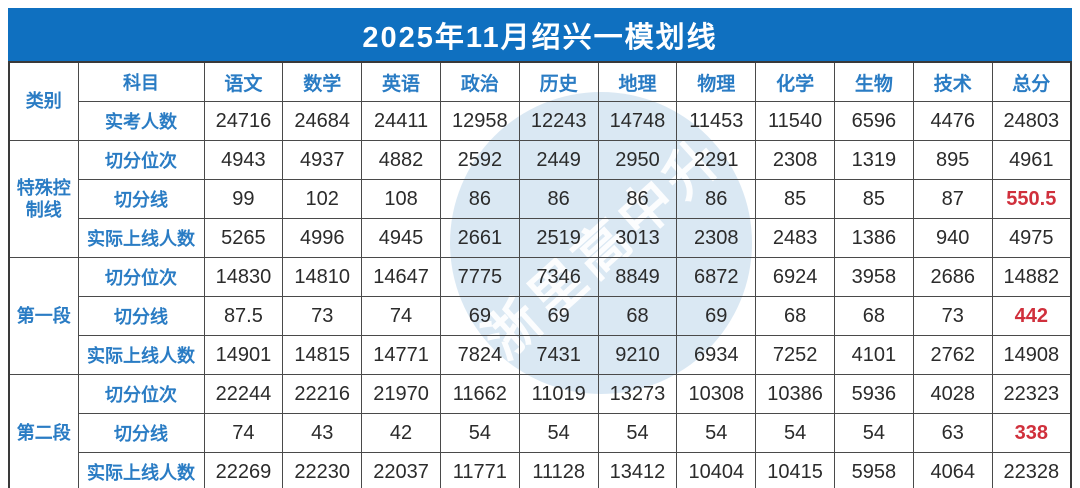  I want to click on section-name-segment2: 第二段, so click(43, 431).